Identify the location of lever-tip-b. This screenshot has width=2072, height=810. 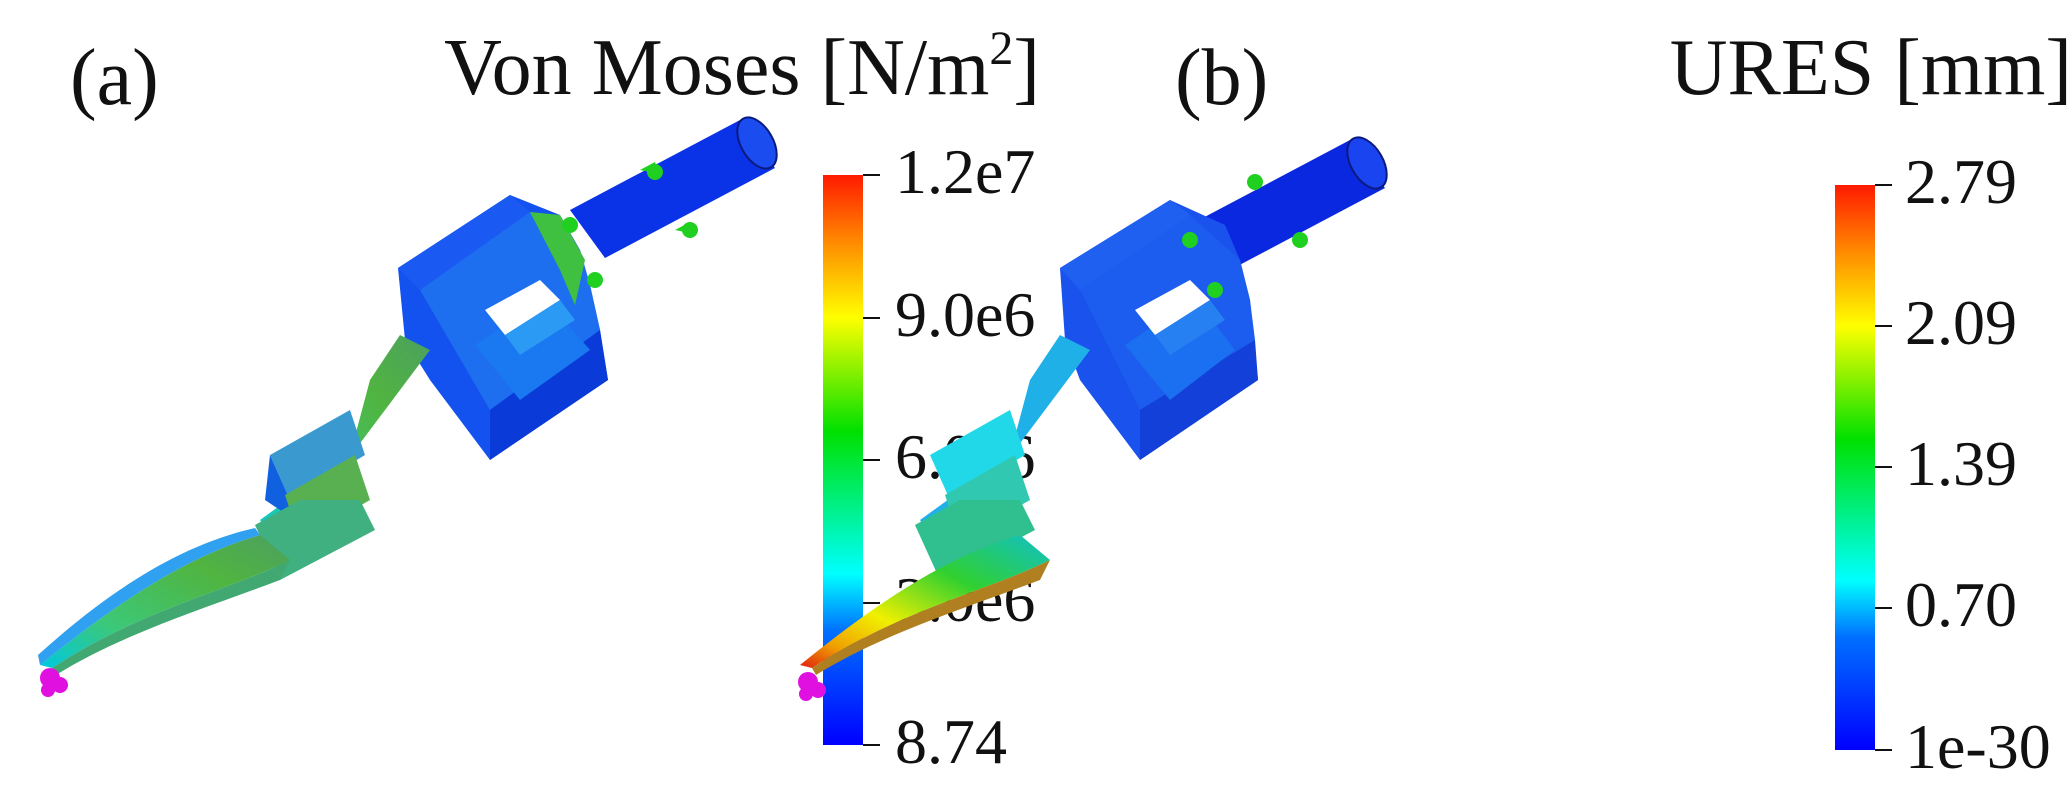
(925, 605).